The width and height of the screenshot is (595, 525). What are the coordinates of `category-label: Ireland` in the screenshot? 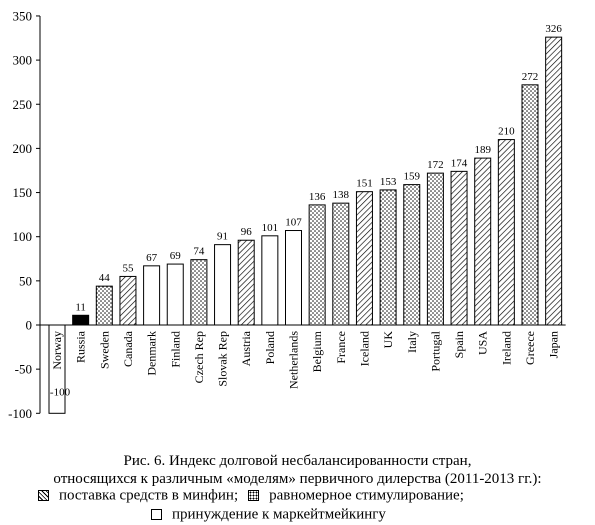 It's located at (506, 348).